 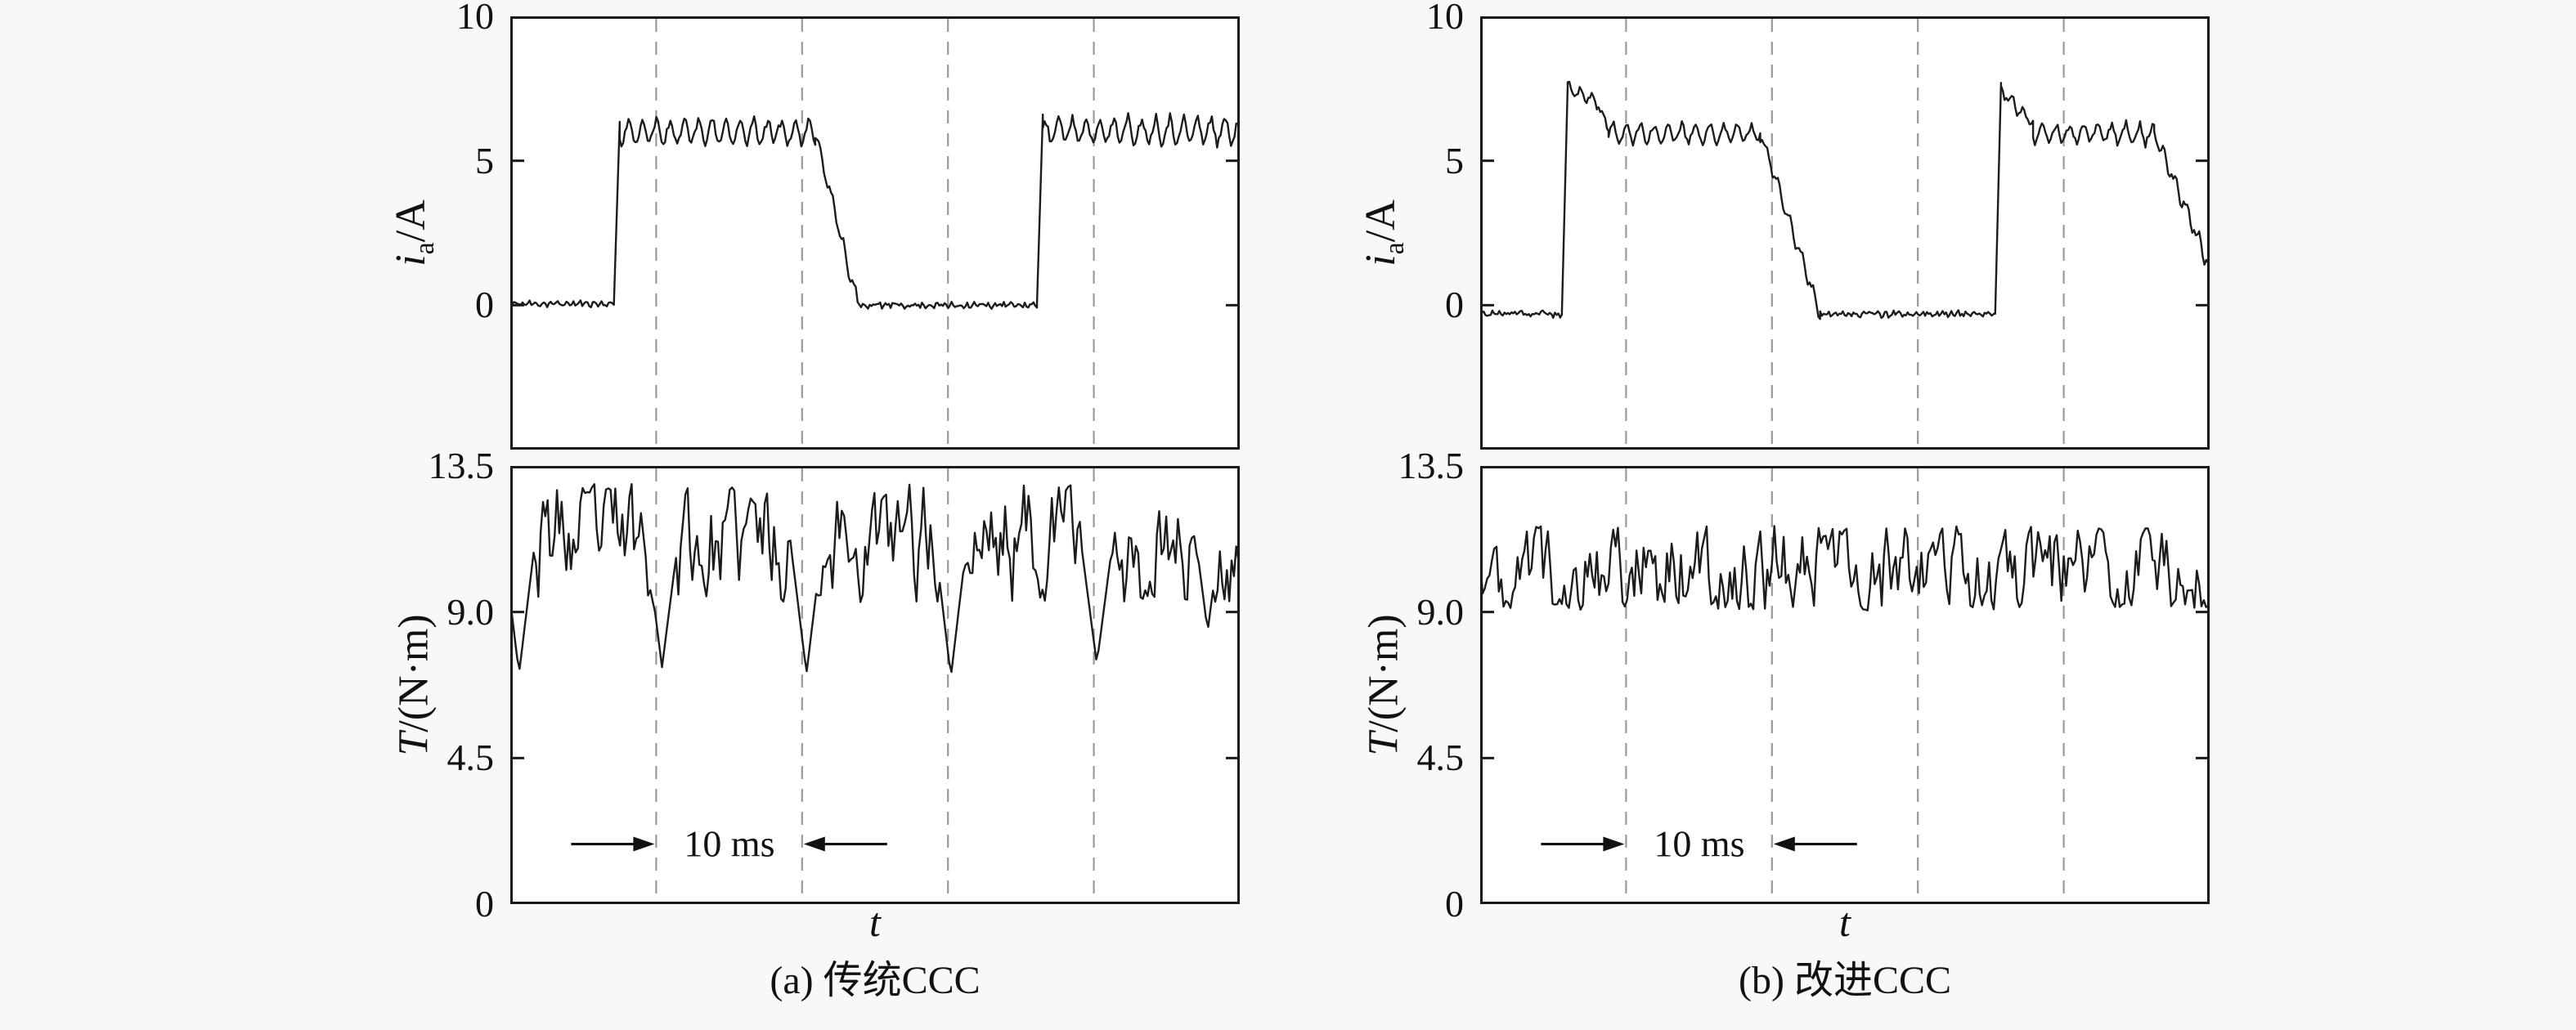 I want to click on torque-plot-a, so click(x=875, y=685).